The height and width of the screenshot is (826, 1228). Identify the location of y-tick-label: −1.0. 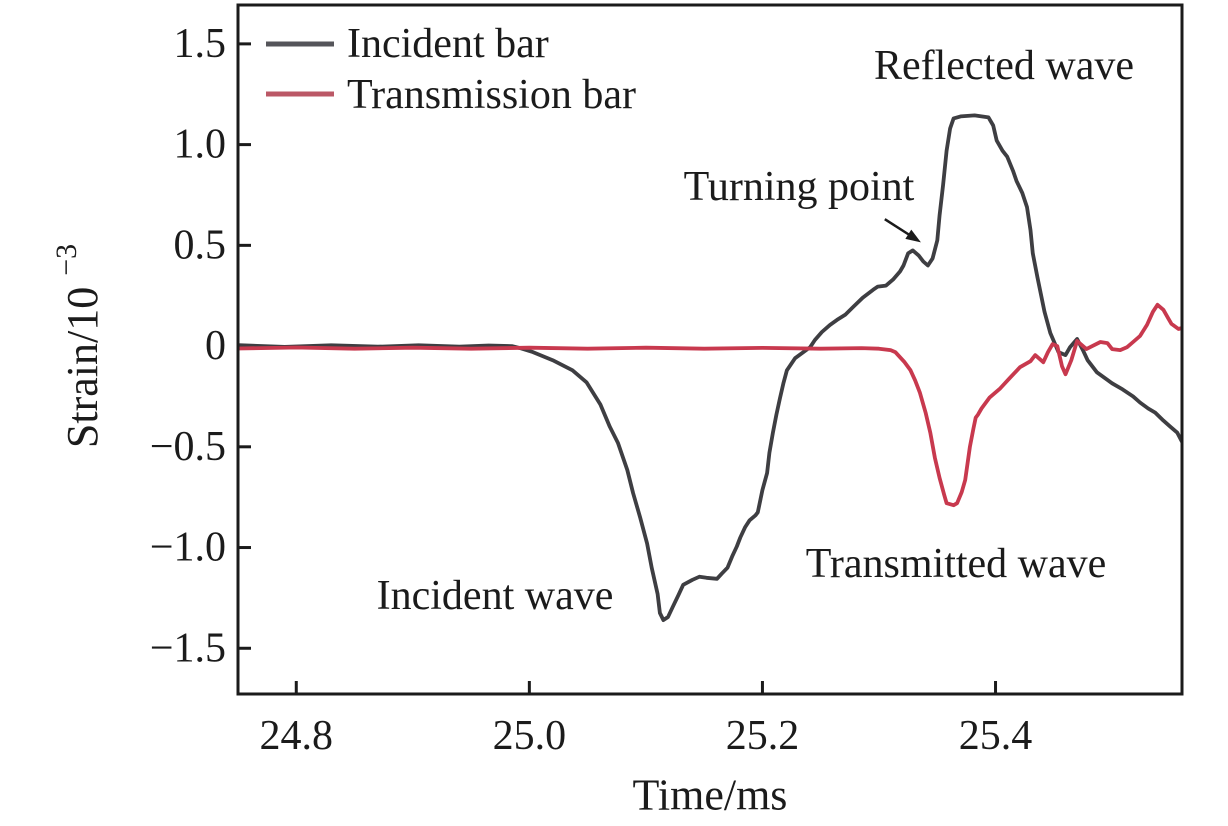
(188, 548).